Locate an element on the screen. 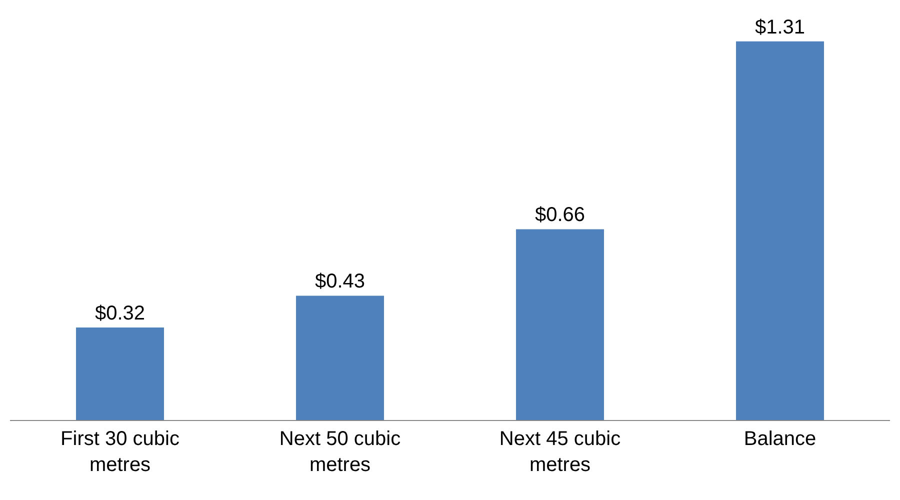  data-label: $0.66 is located at coordinates (560, 215).